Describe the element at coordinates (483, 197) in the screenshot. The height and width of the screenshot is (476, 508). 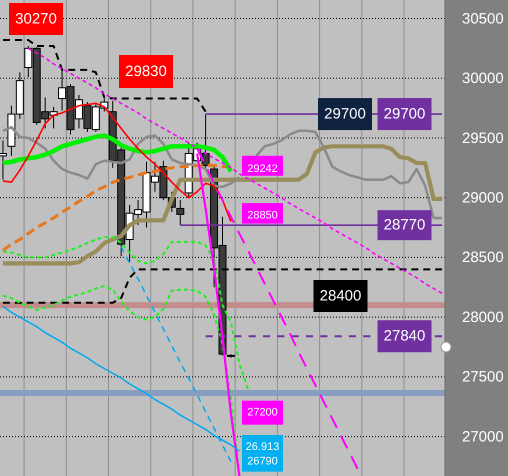
I see `y-tick-label: 29000` at that location.